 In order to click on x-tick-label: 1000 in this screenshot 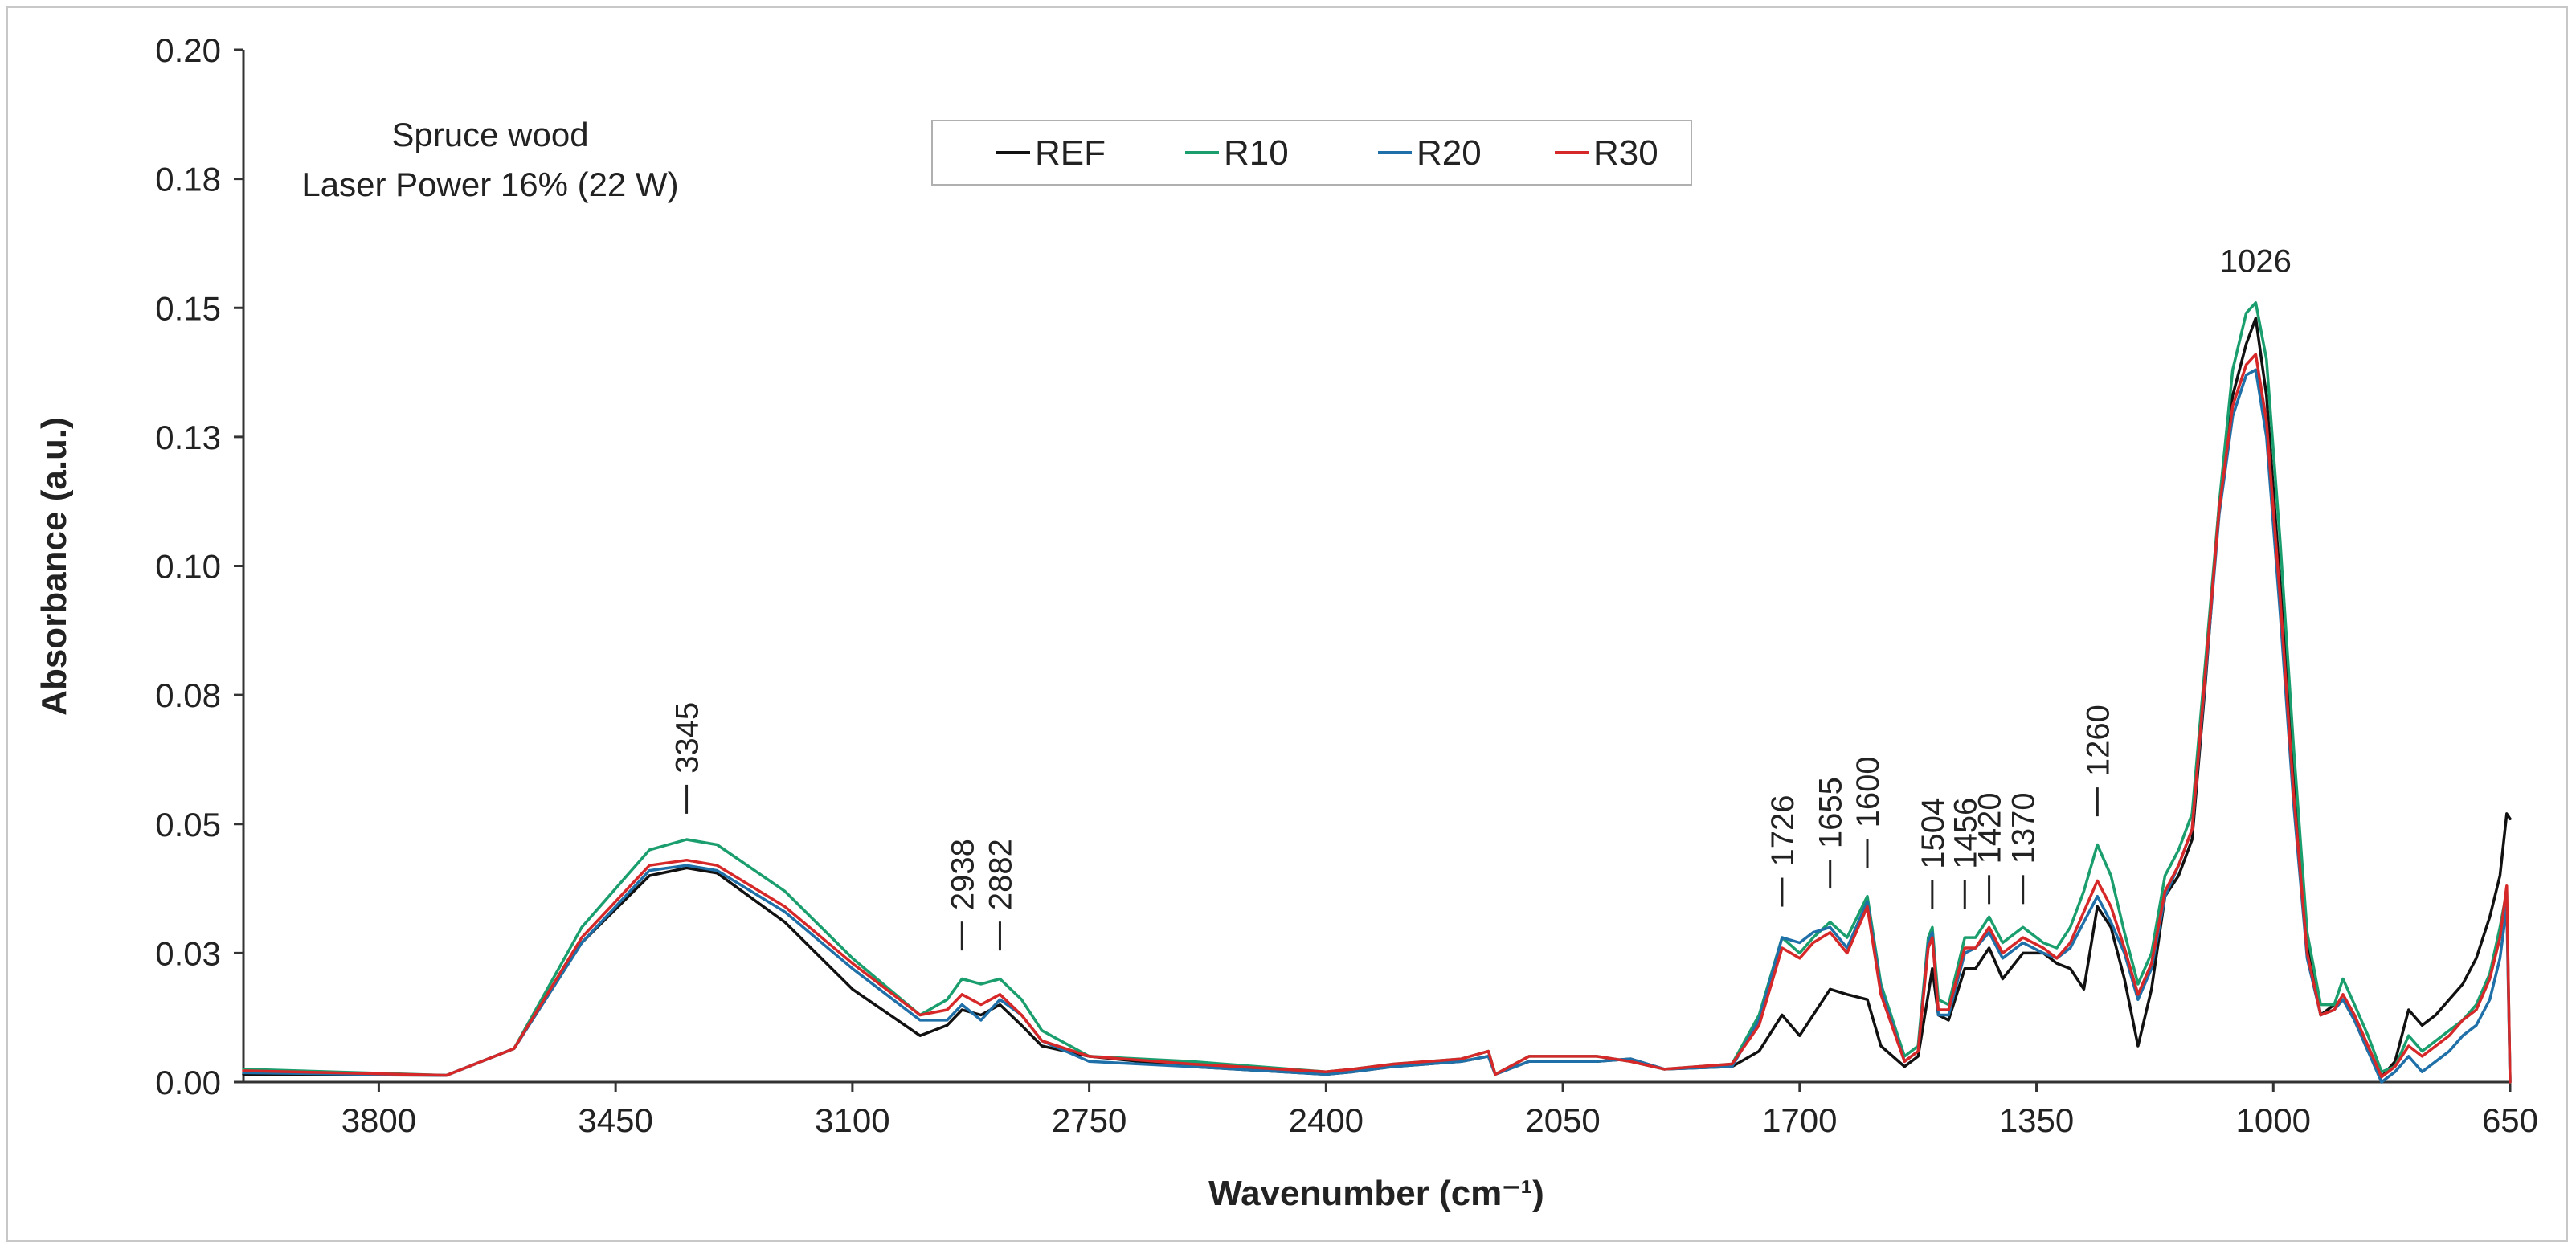, I will do `click(2273, 1120)`.